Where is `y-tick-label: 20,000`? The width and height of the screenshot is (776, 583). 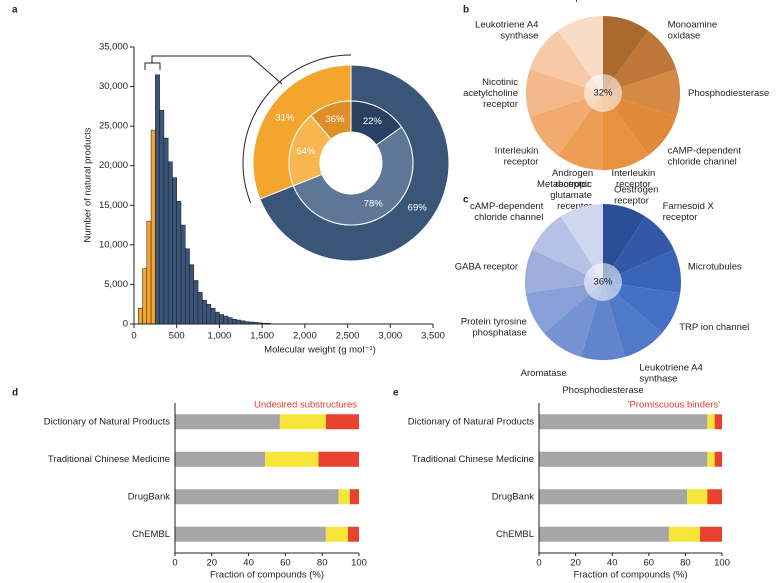
y-tick-label: 20,000 is located at coordinates (113, 165).